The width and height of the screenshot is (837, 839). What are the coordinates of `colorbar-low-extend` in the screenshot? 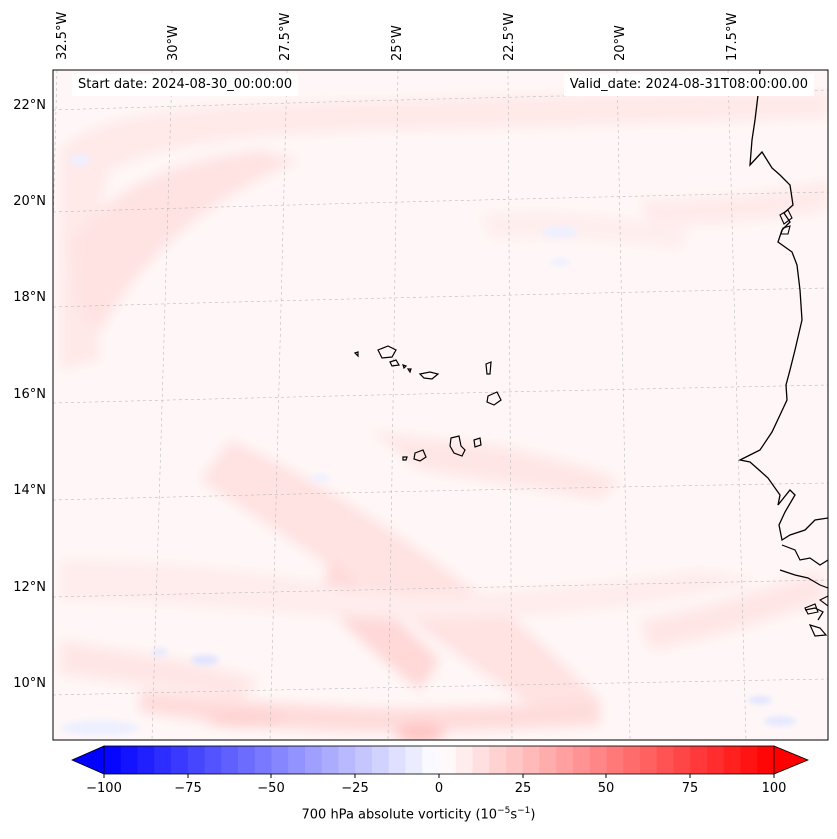 It's located at (88, 760).